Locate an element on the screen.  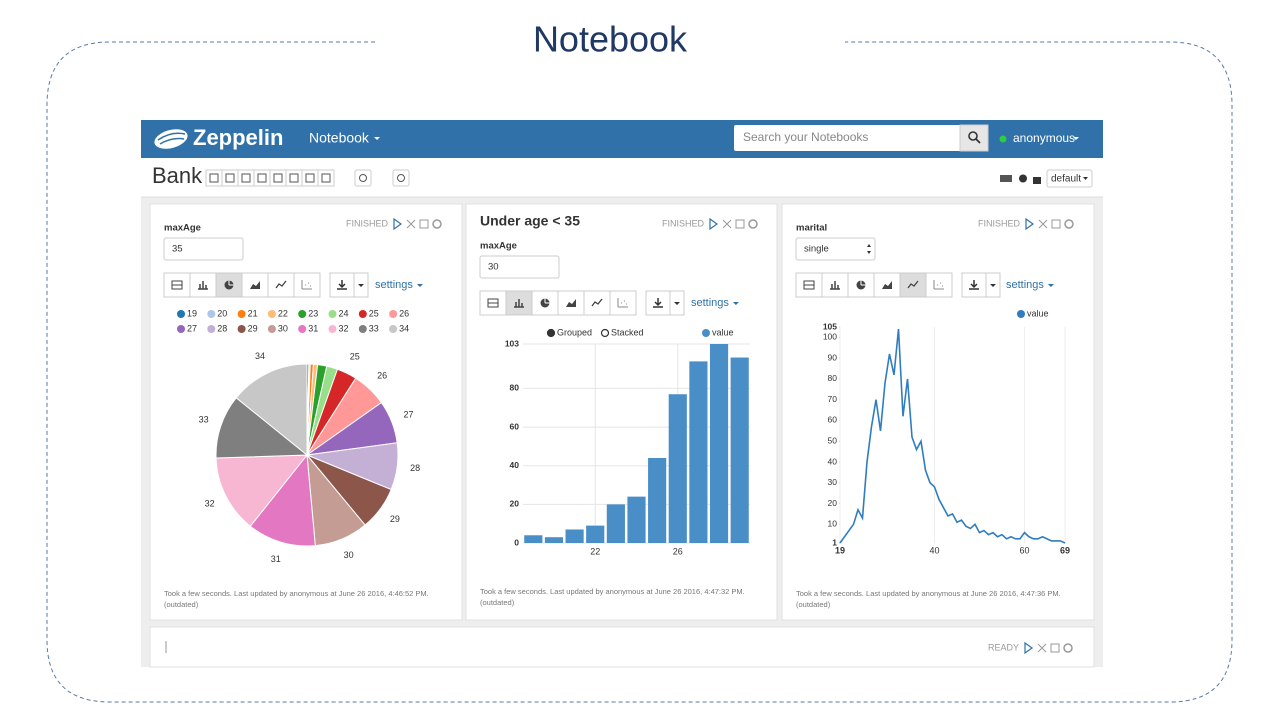
param-select is located at coordinates (835, 249).